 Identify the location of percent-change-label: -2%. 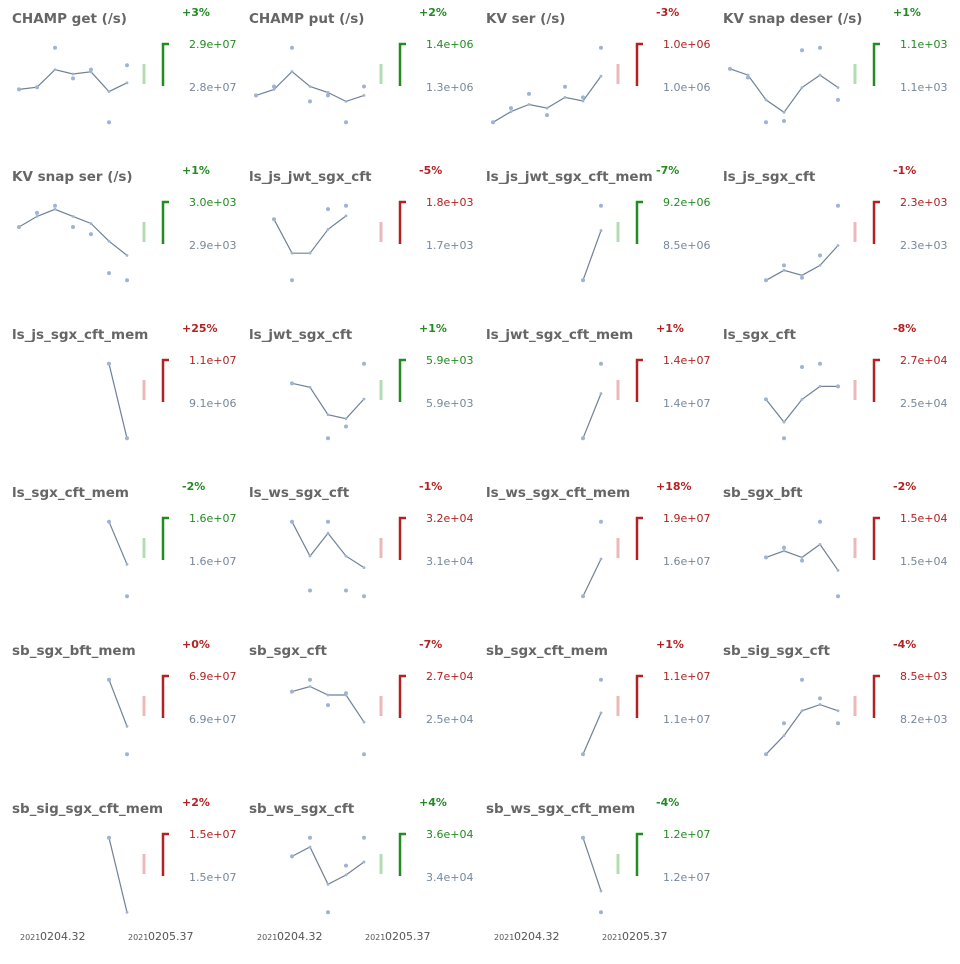
(904, 486).